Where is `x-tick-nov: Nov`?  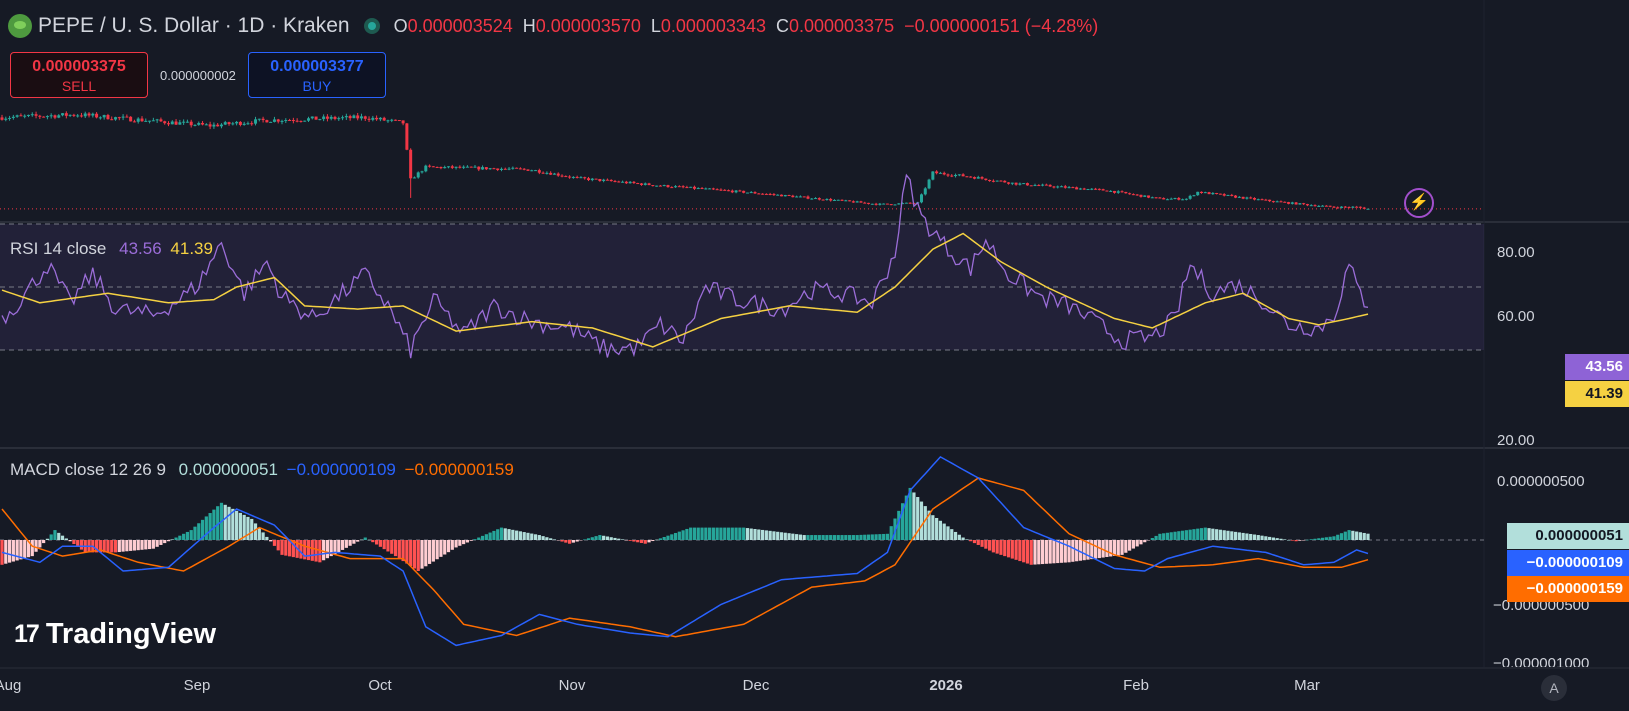 x-tick-nov: Nov is located at coordinates (572, 685).